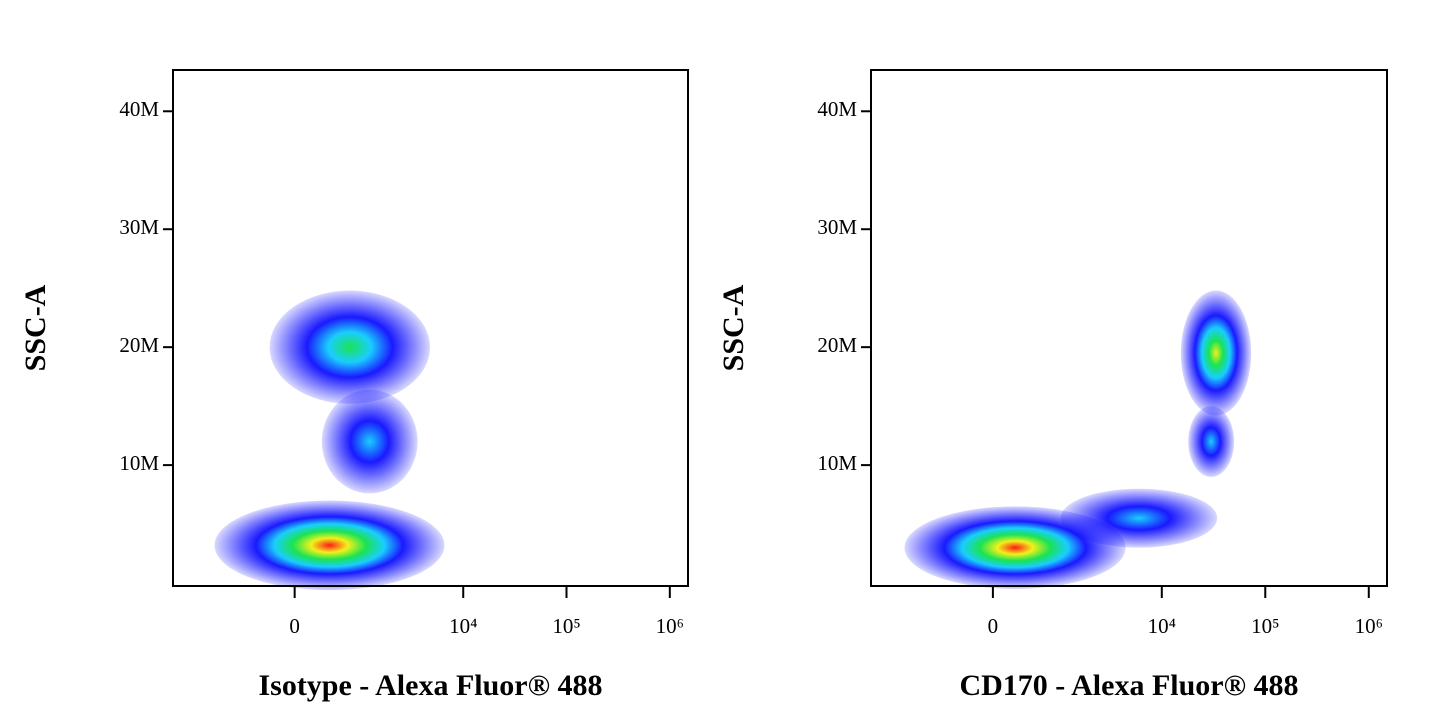  Describe the element at coordinates (430, 685) in the screenshot. I see `x-axis-label: Isotype - Alexa Fluor® 488` at that location.